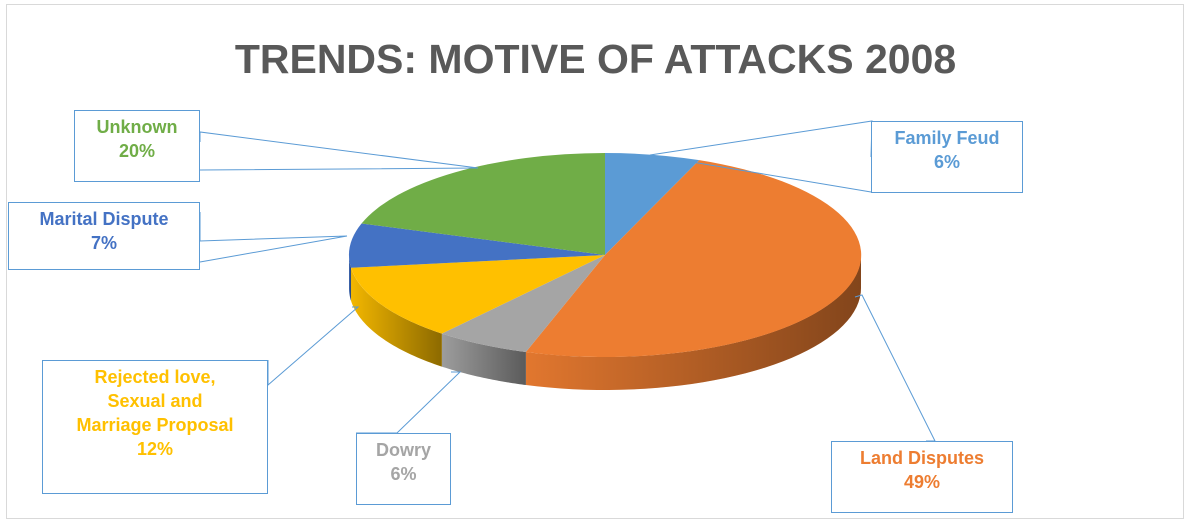 Image resolution: width=1191 pixels, height=523 pixels. What do you see at coordinates (595, 59) in the screenshot?
I see `chart-title: TRENDS: MOTIVE OF ATTACKS 2008` at bounding box center [595, 59].